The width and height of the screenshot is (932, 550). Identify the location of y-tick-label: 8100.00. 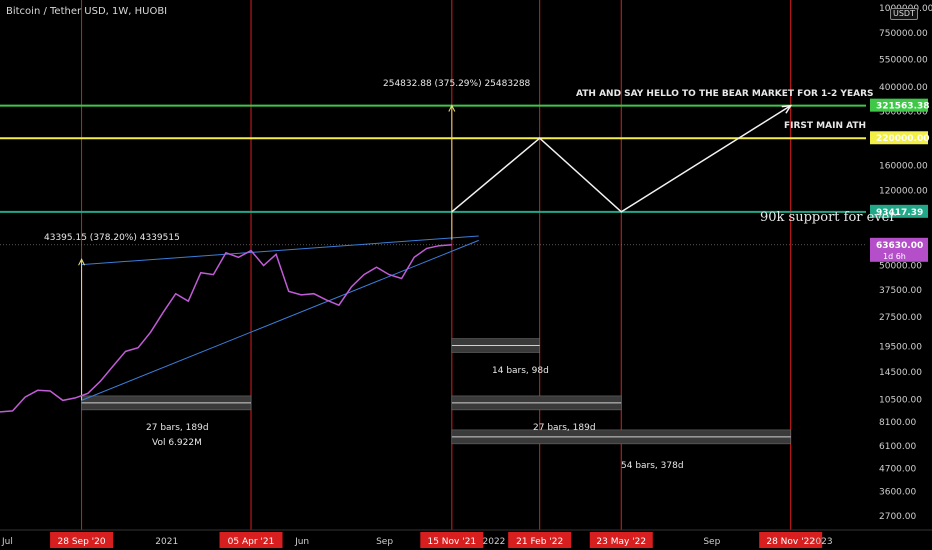
(897, 423).